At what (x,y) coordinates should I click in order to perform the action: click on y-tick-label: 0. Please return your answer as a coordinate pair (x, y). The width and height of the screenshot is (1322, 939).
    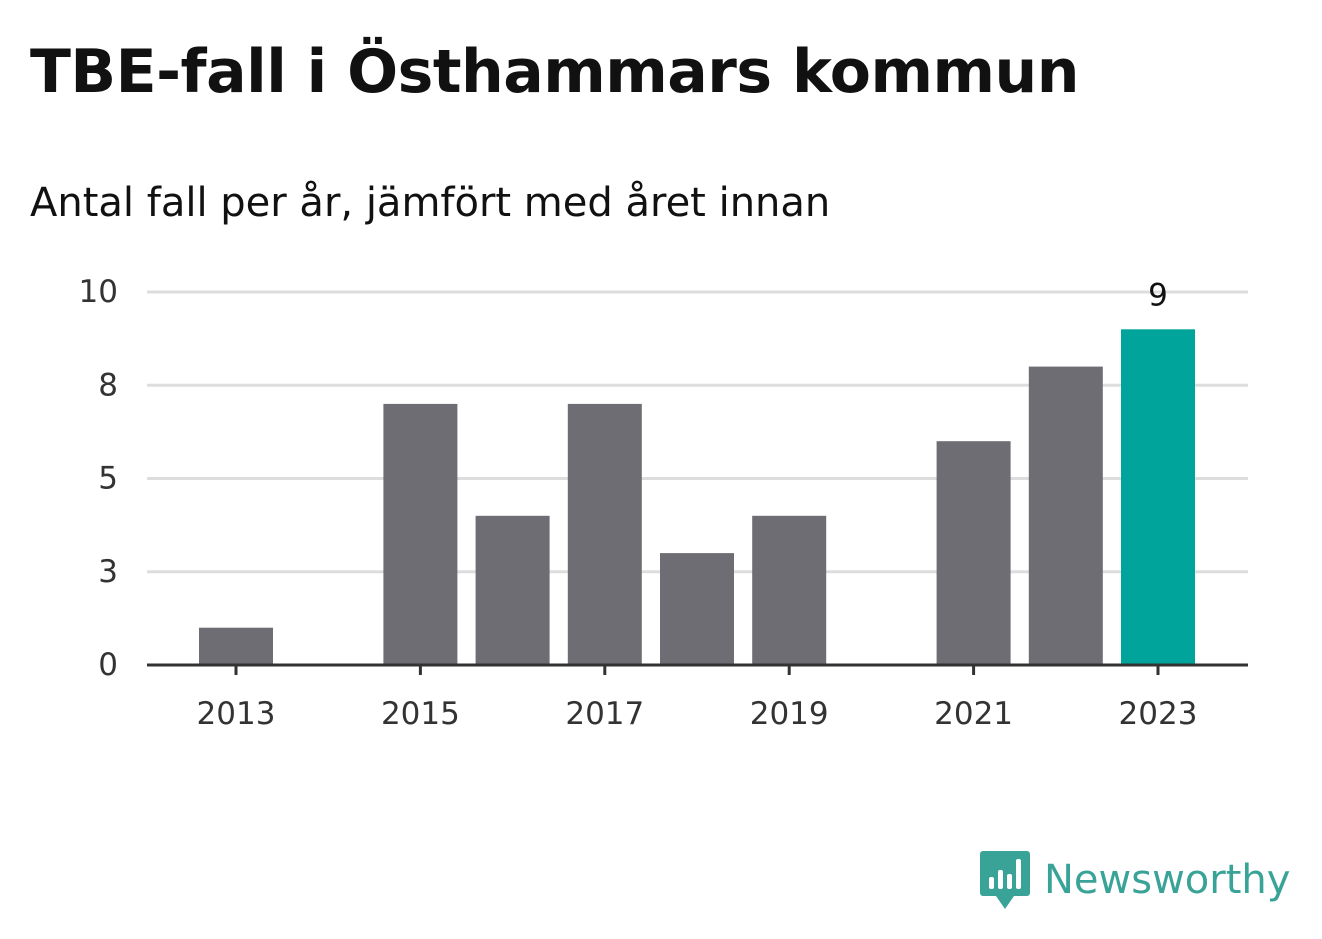
    Looking at the image, I should click on (108, 665).